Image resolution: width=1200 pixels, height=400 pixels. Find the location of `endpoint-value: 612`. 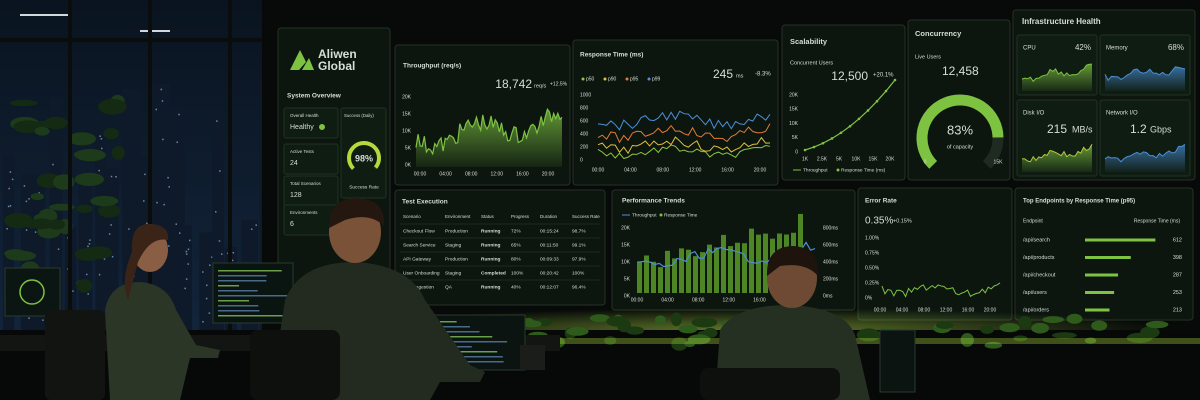

endpoint-value: 612 is located at coordinates (1177, 240).